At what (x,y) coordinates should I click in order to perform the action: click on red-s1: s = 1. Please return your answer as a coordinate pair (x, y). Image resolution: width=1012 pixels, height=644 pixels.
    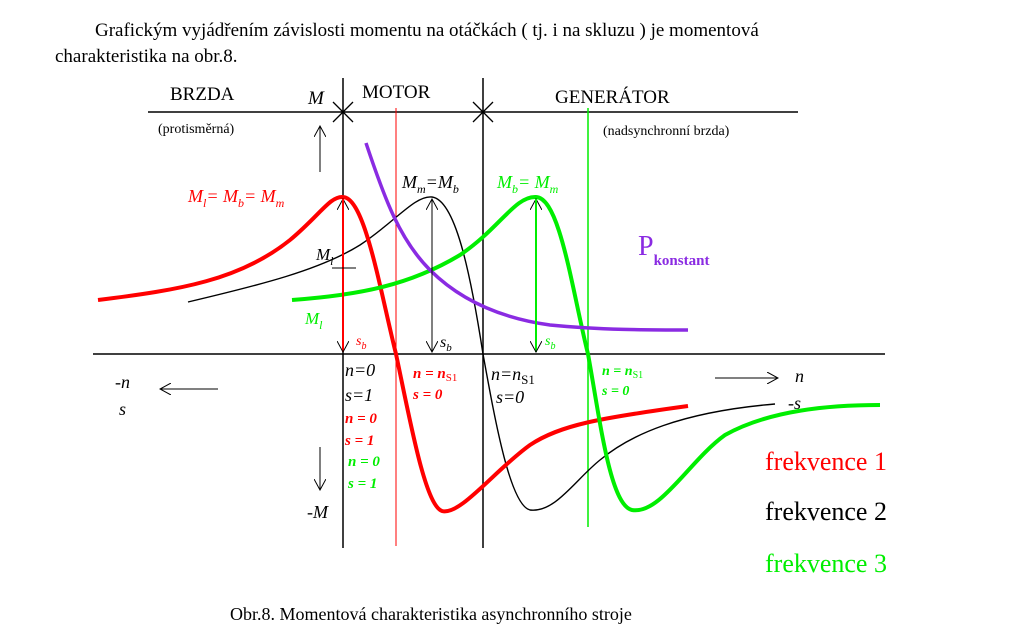
    Looking at the image, I should click on (359, 441).